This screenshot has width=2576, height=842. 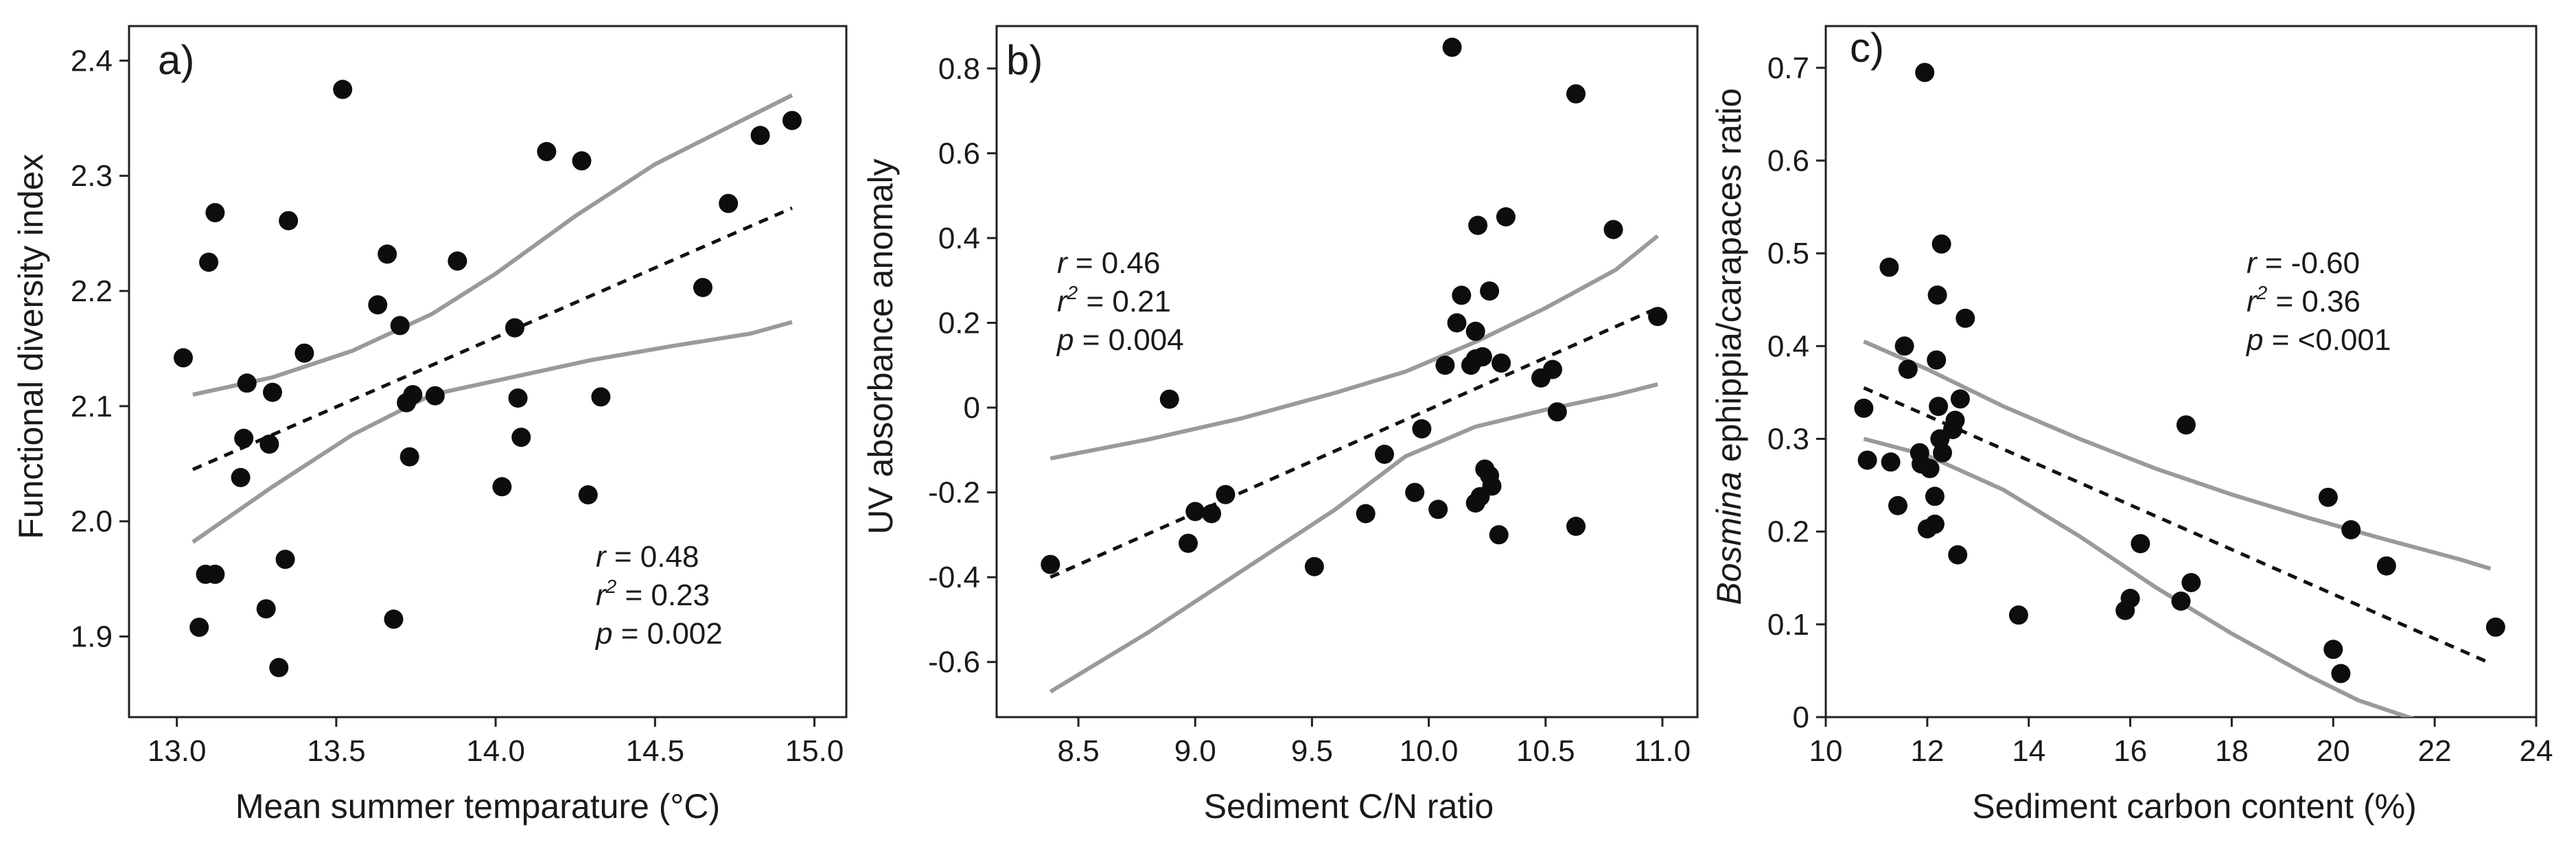 What do you see at coordinates (1729, 275) in the screenshot?
I see `panel-c-y-axis-title-rest: ephippia/carapaces ratio` at bounding box center [1729, 275].